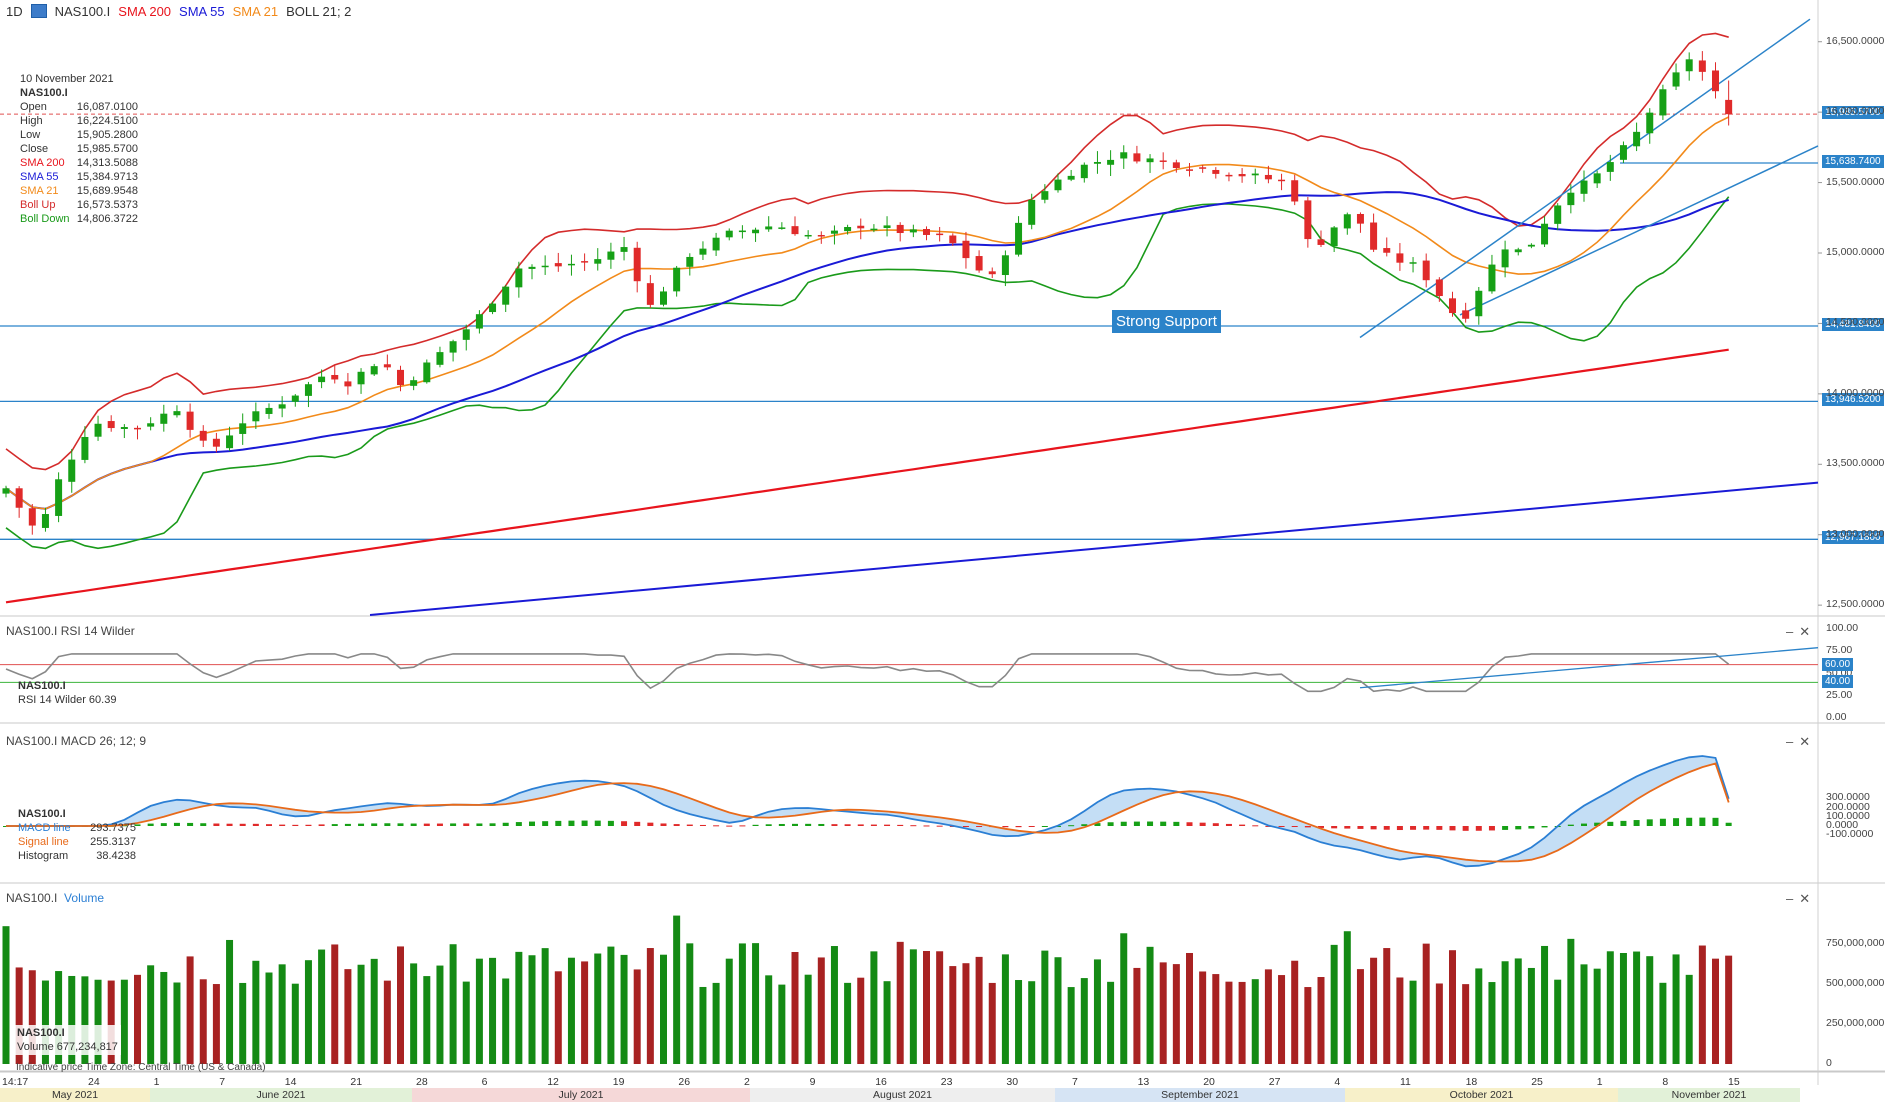 This screenshot has height=1102, width=1885. I want to click on info-row-value: 15,985.5700, so click(107, 149).